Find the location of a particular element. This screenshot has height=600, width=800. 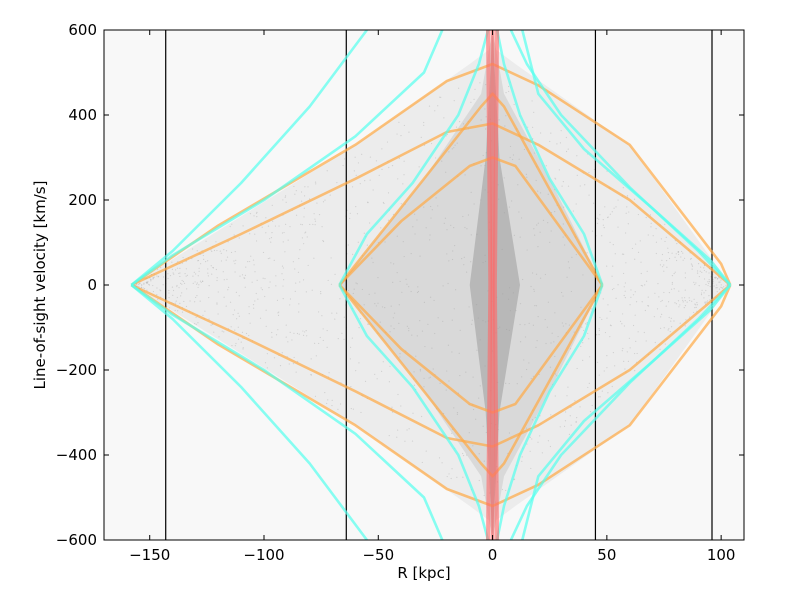

series-1-curve is located at coordinates (414, 412).